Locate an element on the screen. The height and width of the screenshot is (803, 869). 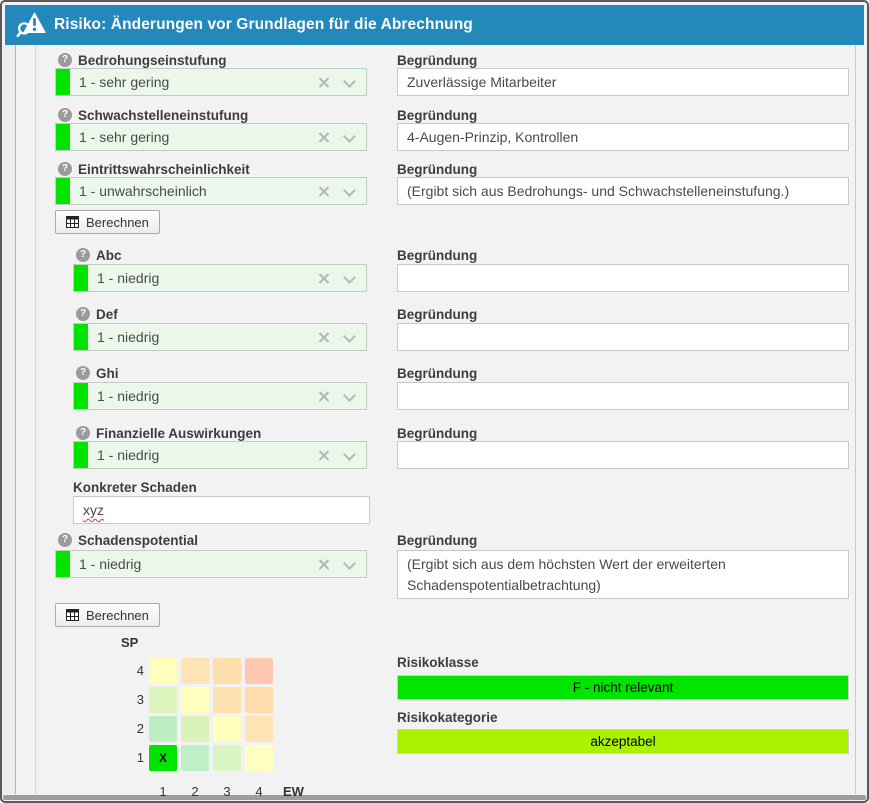
field-label-row: ? Schadenspotential is located at coordinates (128, 540).